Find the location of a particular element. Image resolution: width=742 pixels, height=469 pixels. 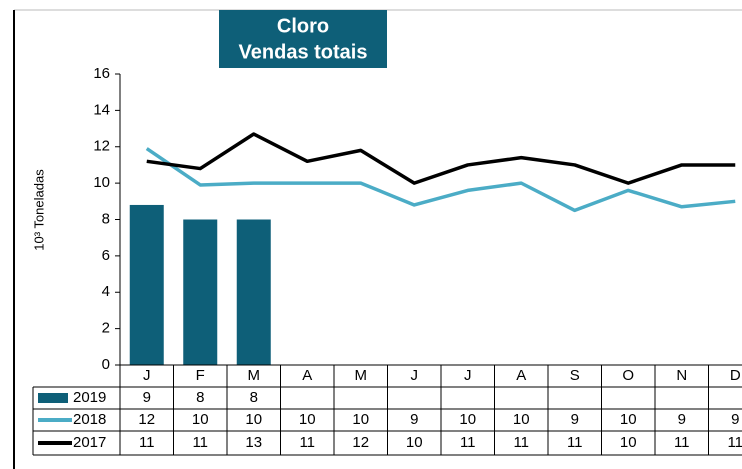

legend-label: 2017 is located at coordinates (89, 442).